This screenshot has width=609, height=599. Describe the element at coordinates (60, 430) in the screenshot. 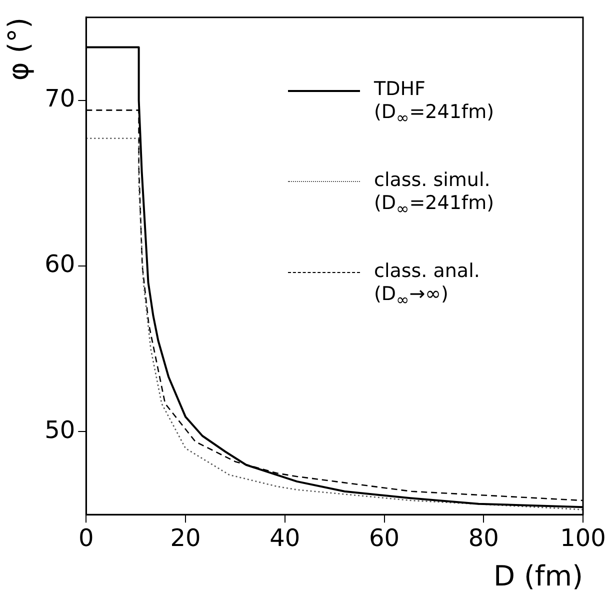

I see `y-tick-label: 50` at that location.